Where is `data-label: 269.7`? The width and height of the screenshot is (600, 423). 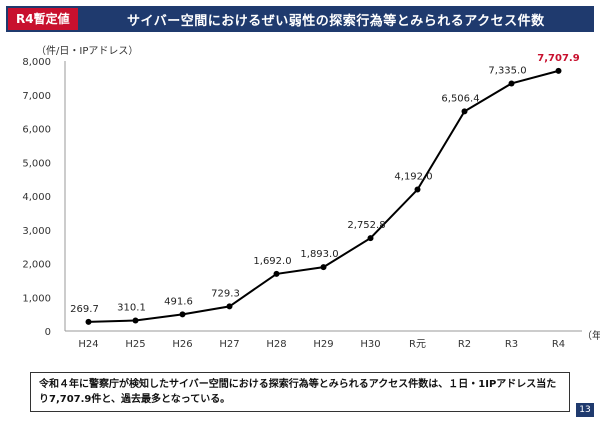
data-label: 269.7 is located at coordinates (84, 309).